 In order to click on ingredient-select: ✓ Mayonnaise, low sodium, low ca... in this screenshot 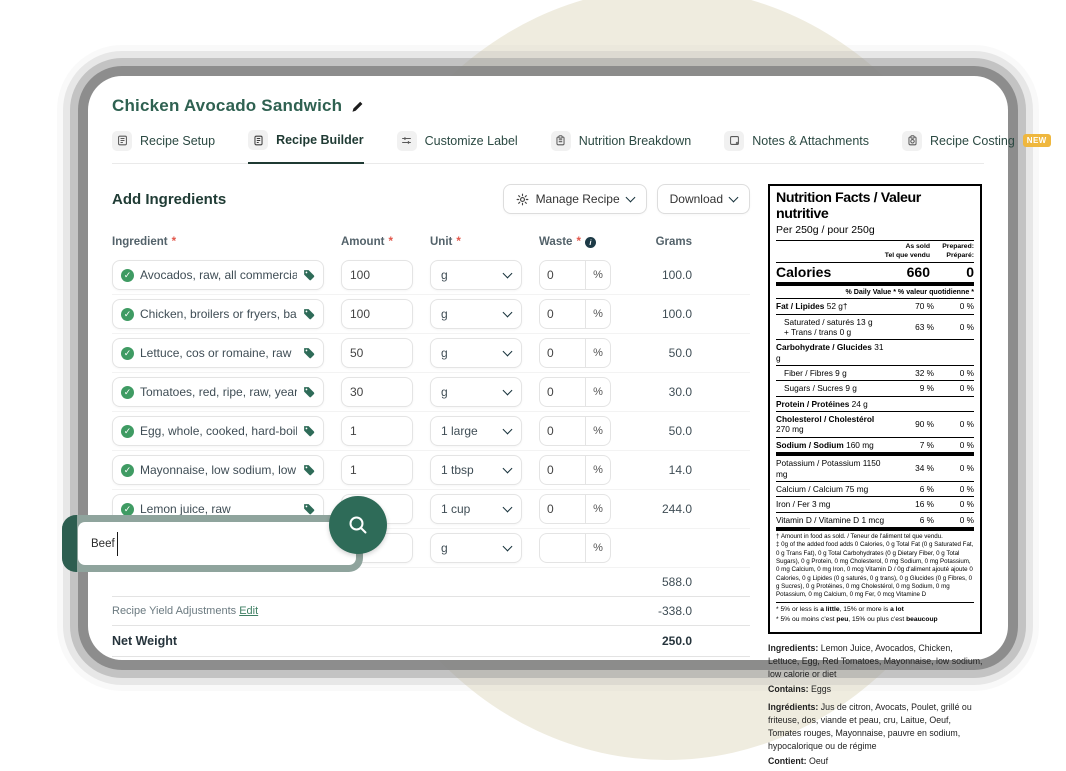, I will do `click(218, 470)`.